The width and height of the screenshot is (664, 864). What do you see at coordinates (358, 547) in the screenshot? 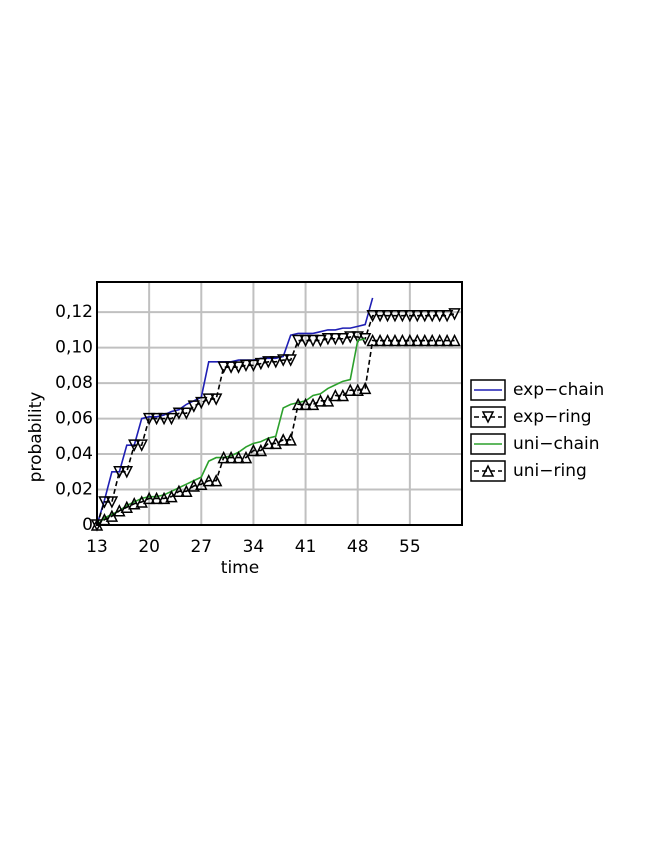
I see `x-tick-label: 48` at bounding box center [358, 547].